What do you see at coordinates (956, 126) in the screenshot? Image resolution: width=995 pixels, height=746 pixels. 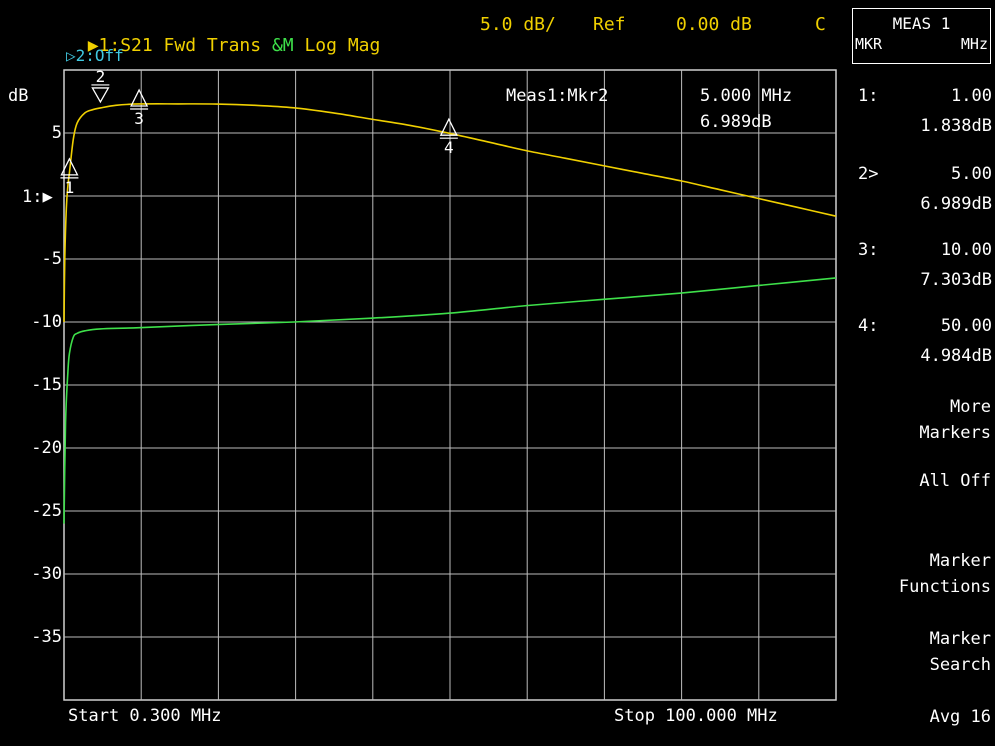 I see `marker-value: 1.838dB` at bounding box center [956, 126].